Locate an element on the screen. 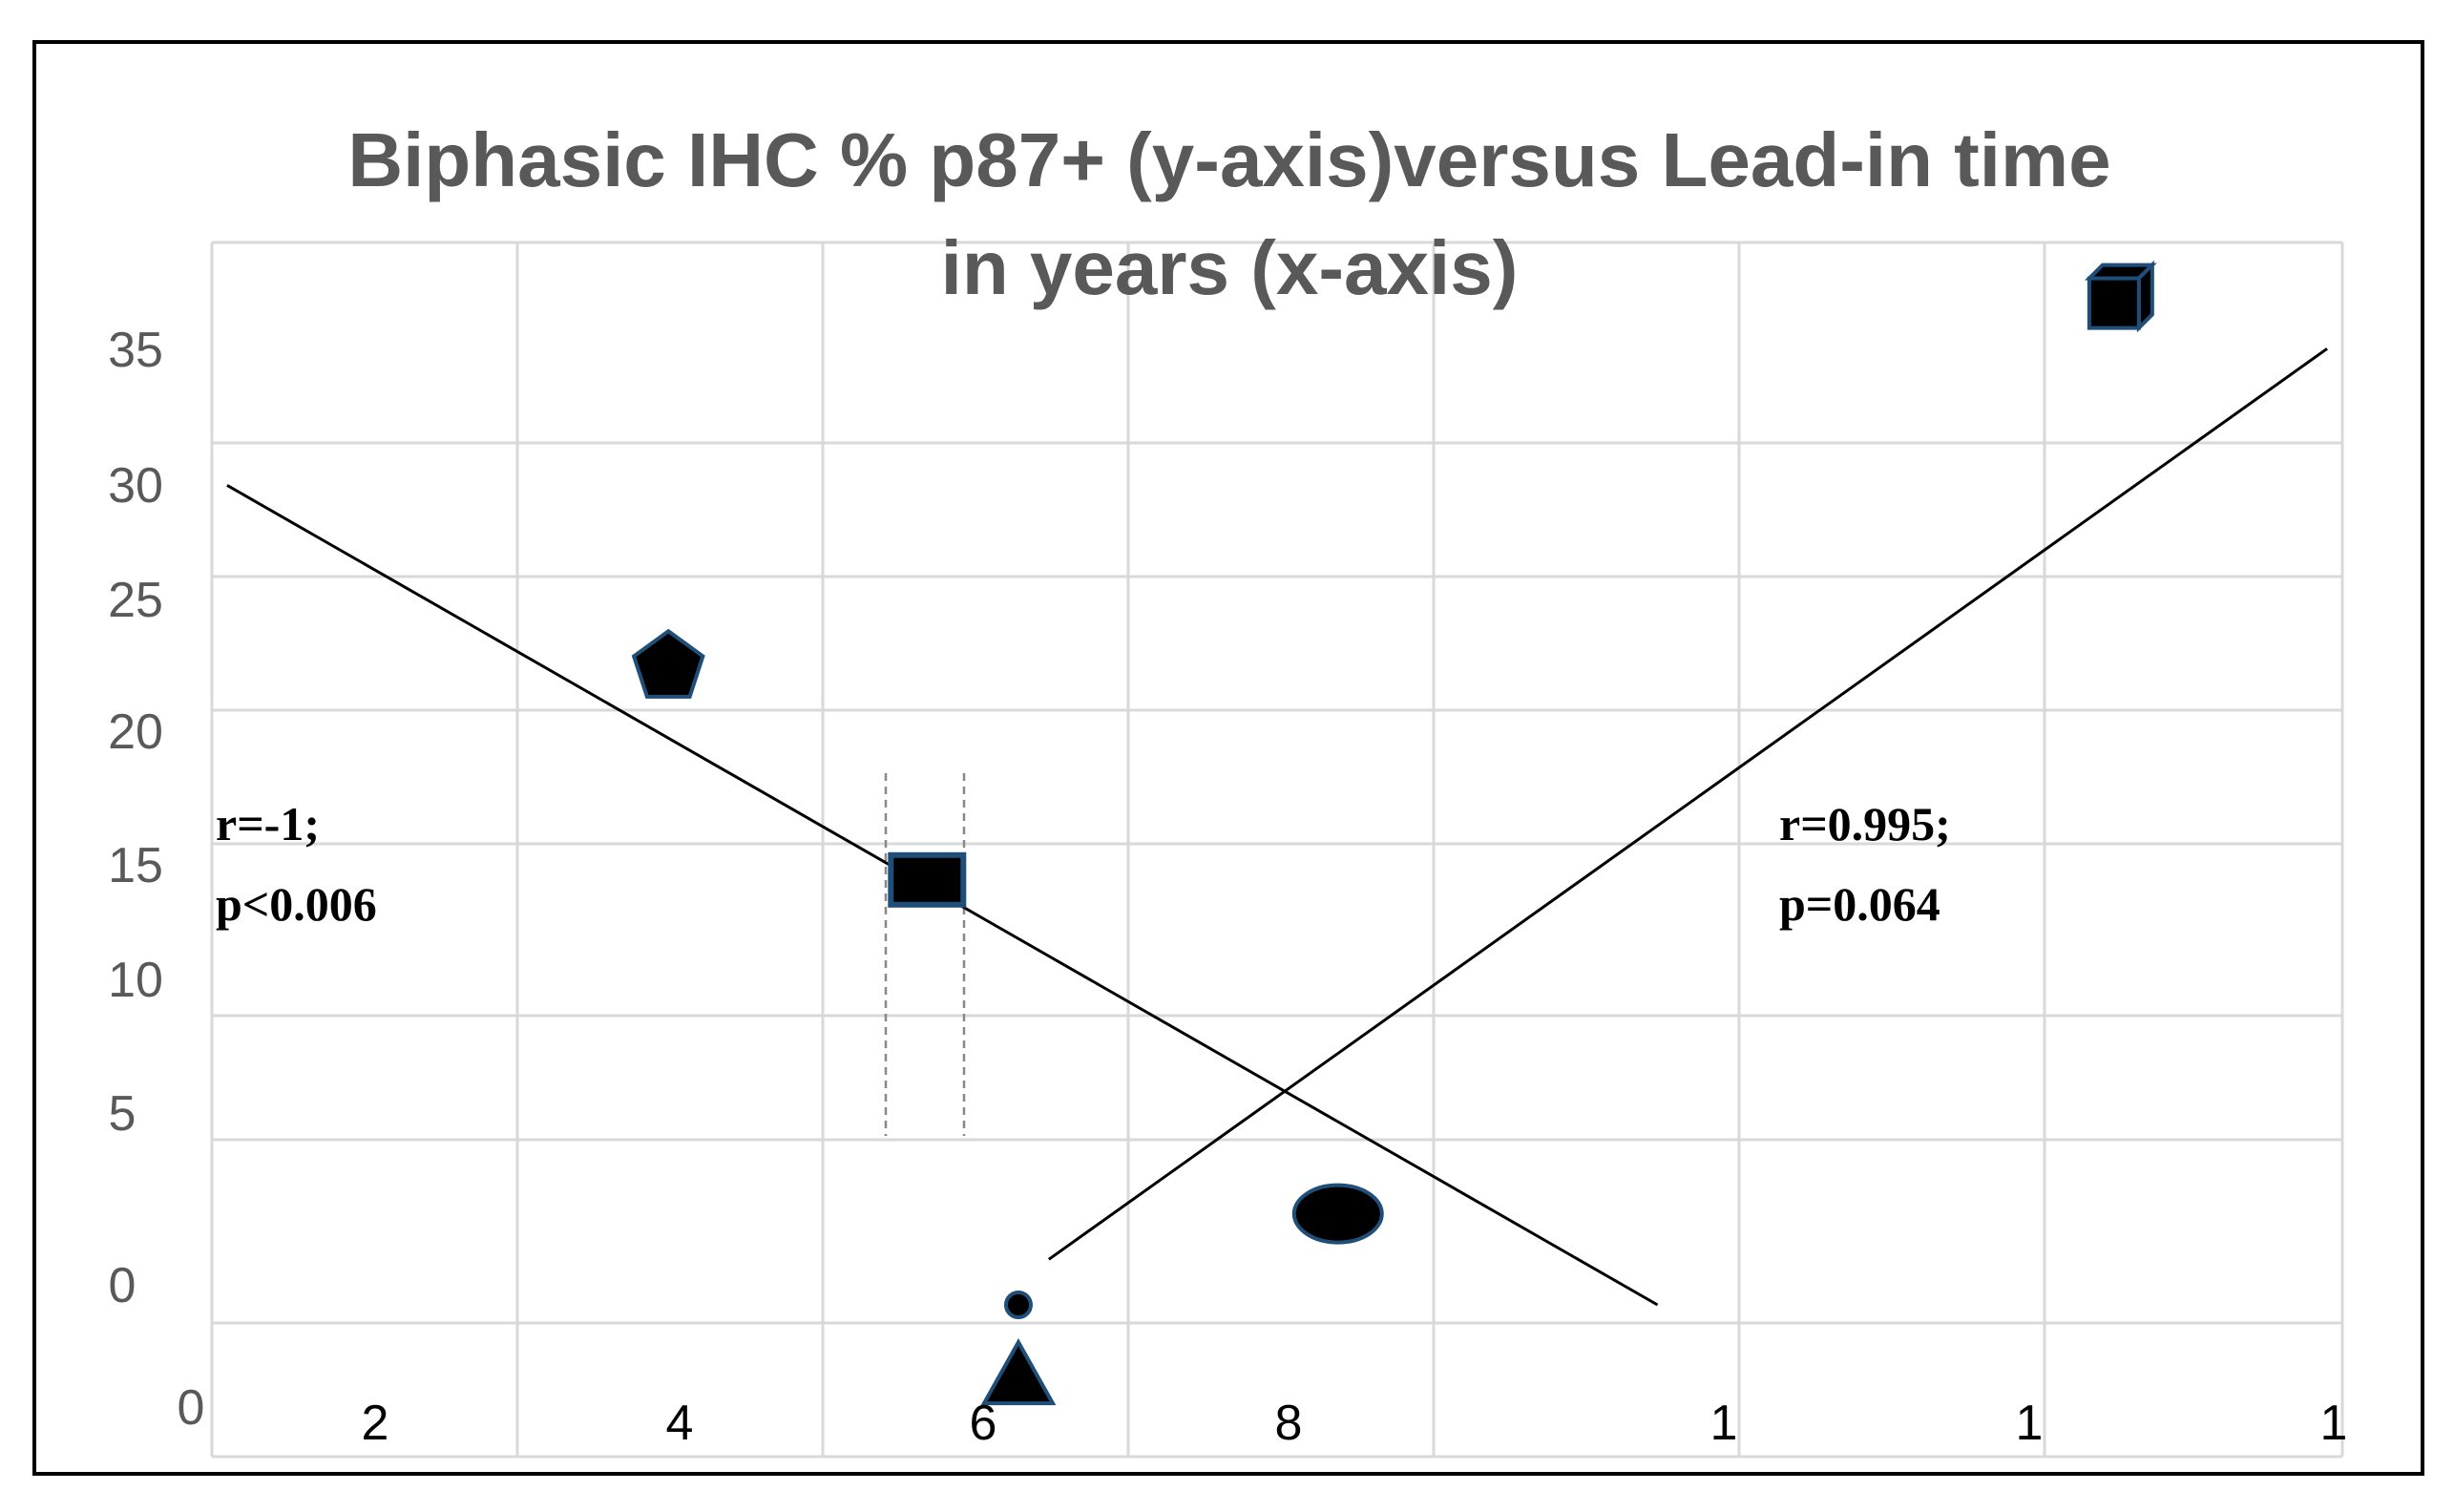 This screenshot has height=1512, width=2454. annotations: r=-1; p<0.006 r=0.995; p=0.064 is located at coordinates (1084, 864).